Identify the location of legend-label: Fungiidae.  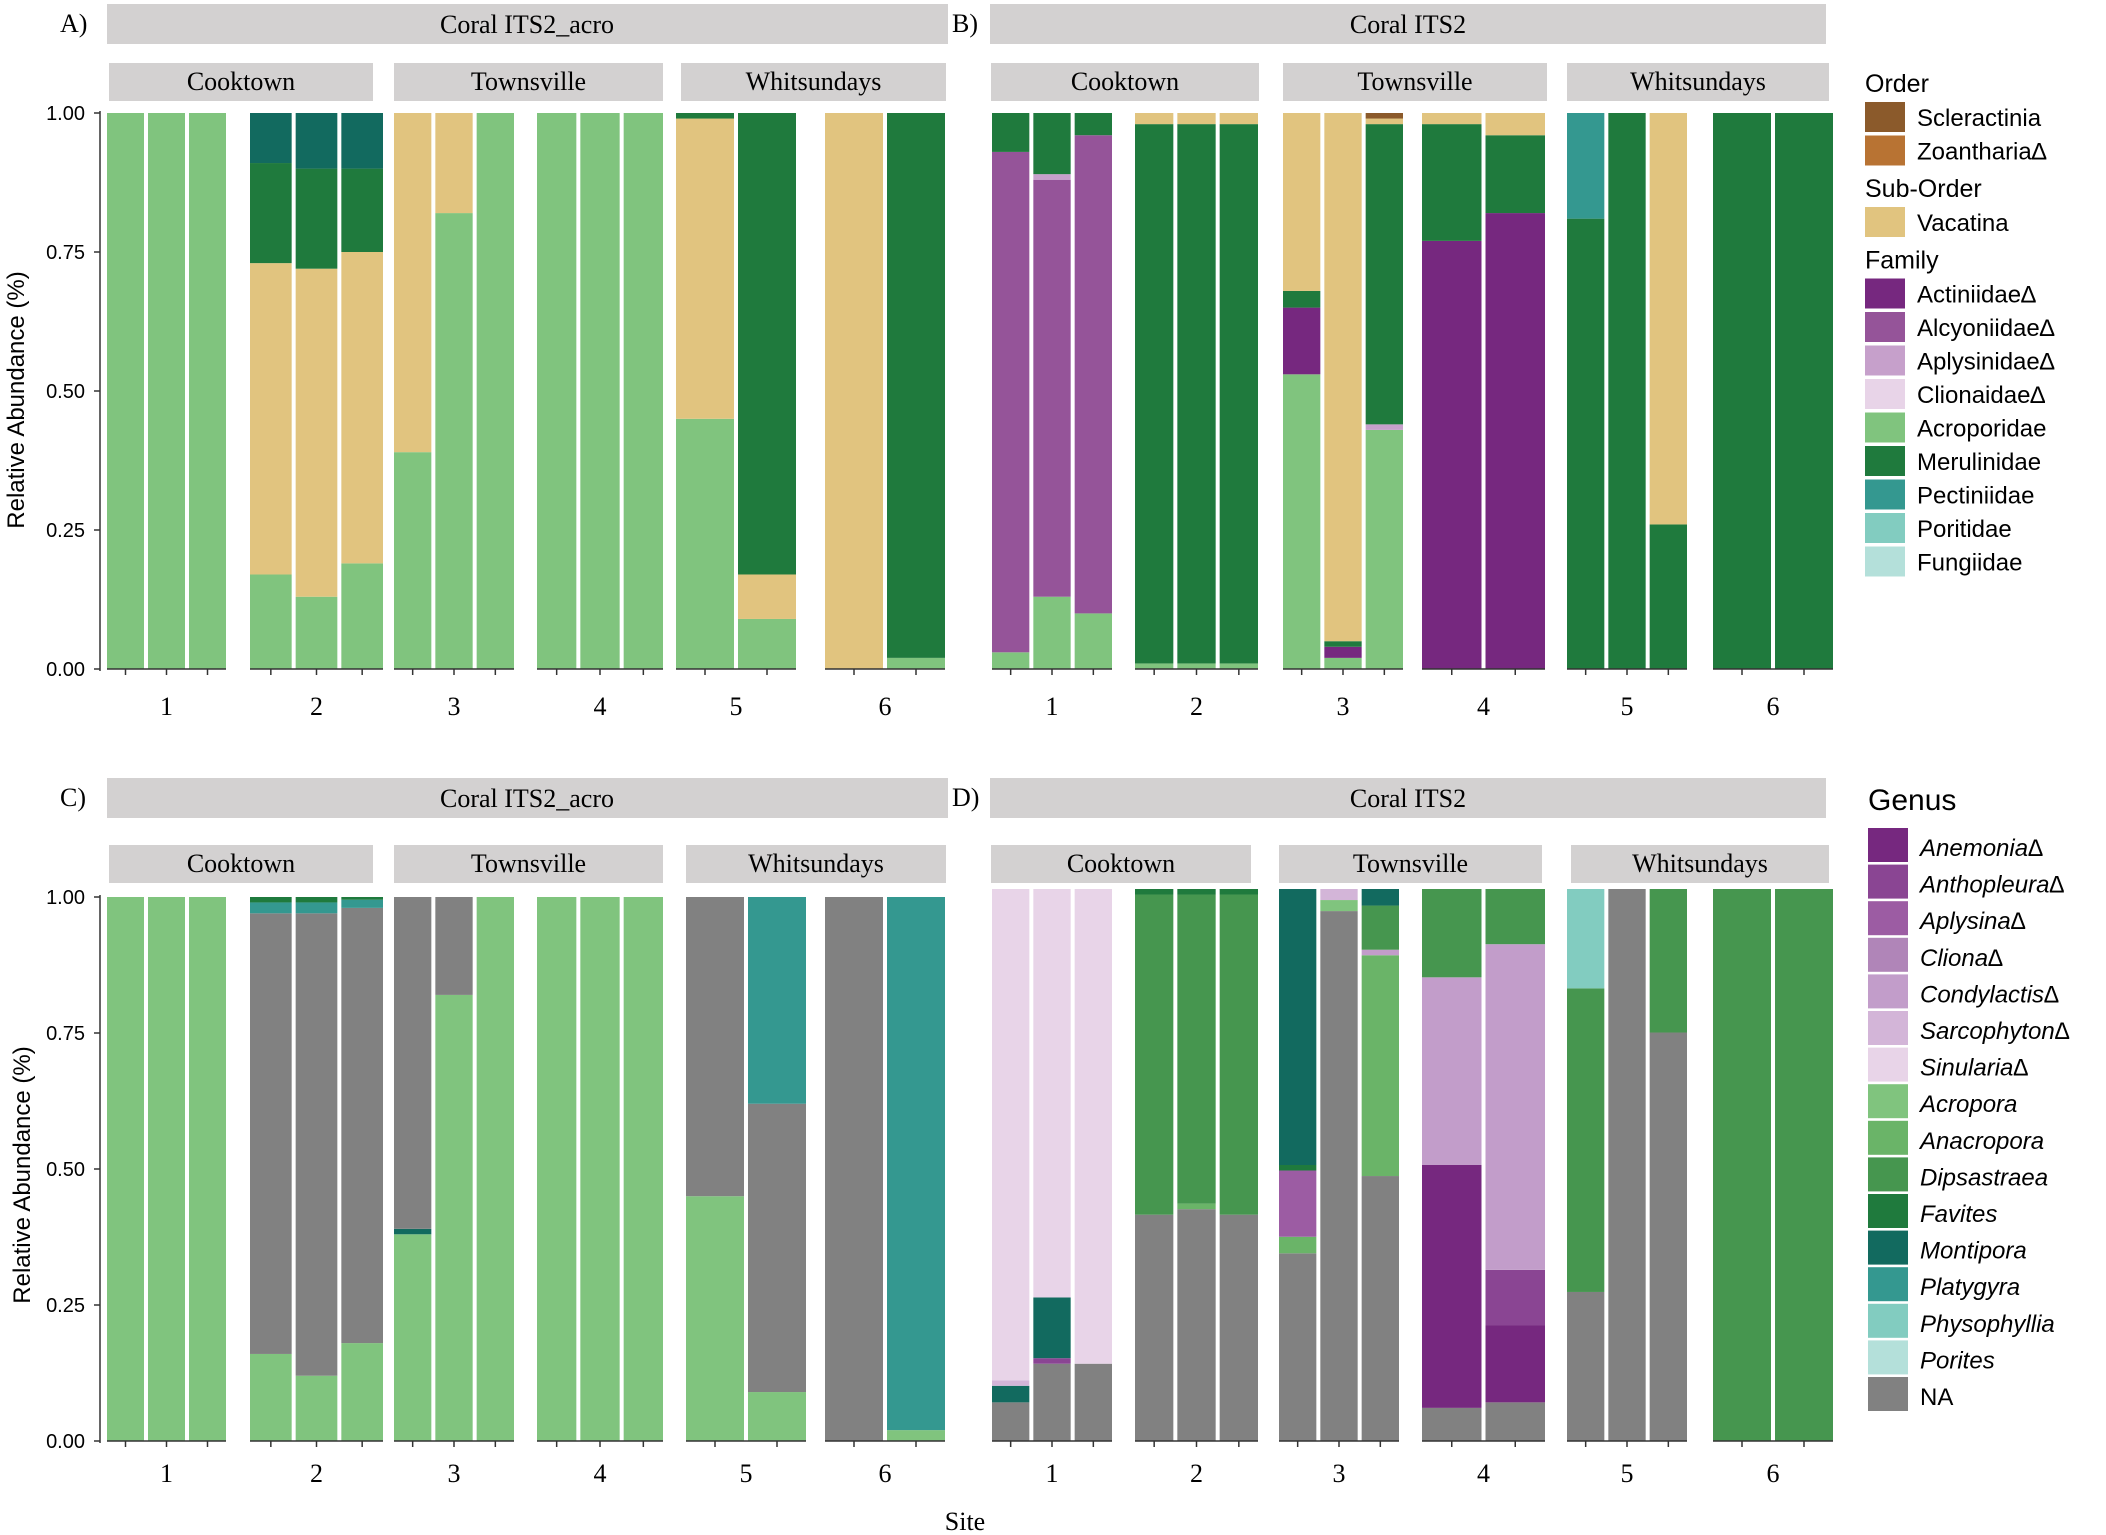
(1969, 563).